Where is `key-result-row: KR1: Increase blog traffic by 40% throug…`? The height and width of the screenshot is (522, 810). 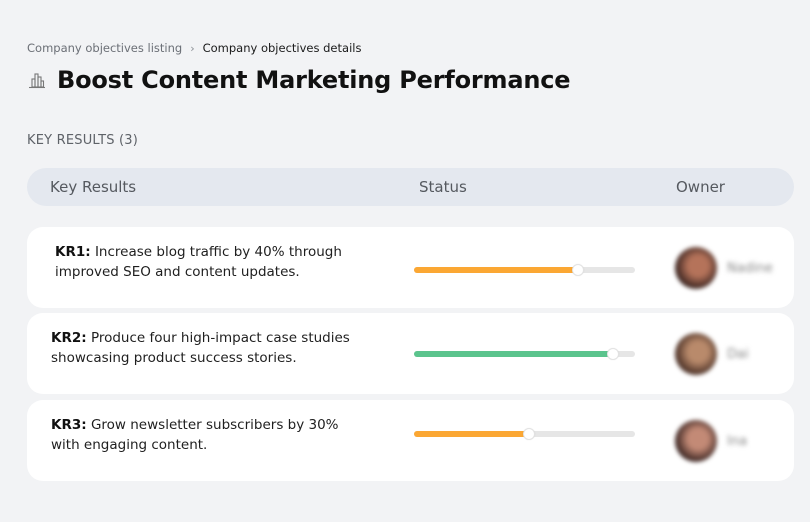
key-result-row: KR1: Increase blog traffic by 40% throug… is located at coordinates (410, 267).